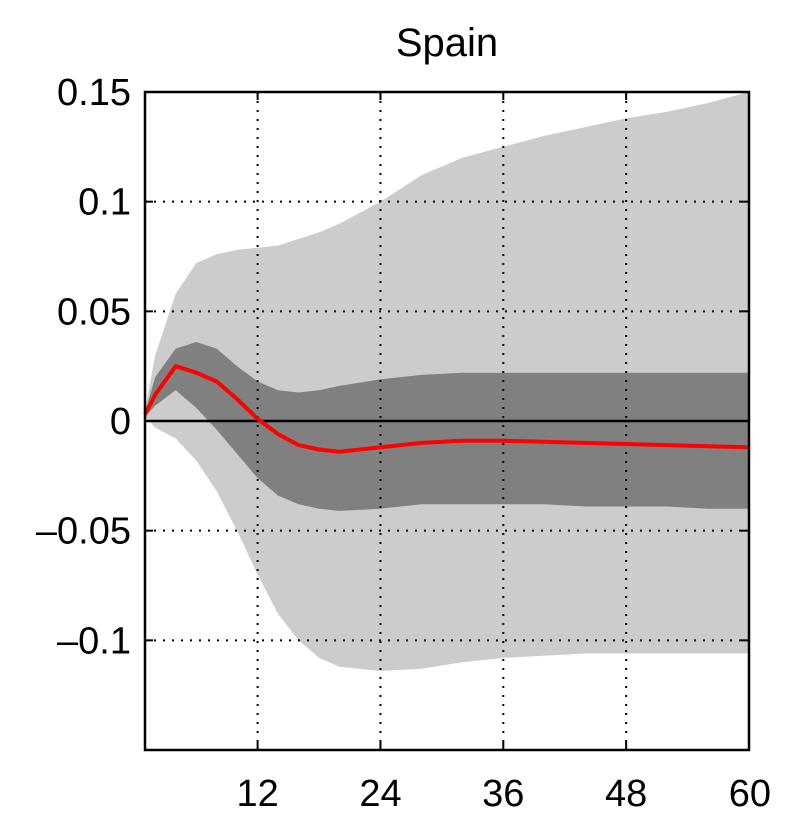  What do you see at coordinates (120, 422) in the screenshot?
I see `y-tick-label: 0` at bounding box center [120, 422].